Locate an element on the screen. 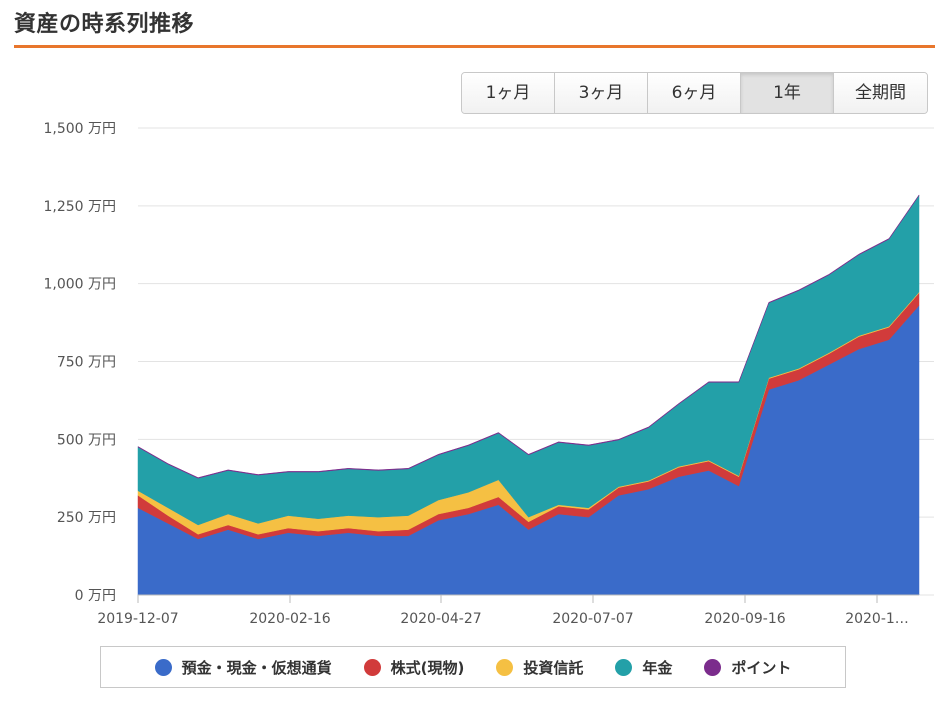 This screenshot has height=703, width=946. y-tick-label: 1,250 万円 is located at coordinates (79, 207).